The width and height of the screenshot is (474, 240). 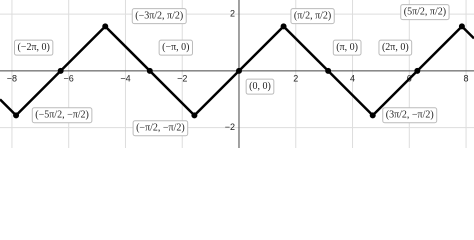 I want to click on point-label-text: (−3π/2, π/2), so click(x=159, y=16).